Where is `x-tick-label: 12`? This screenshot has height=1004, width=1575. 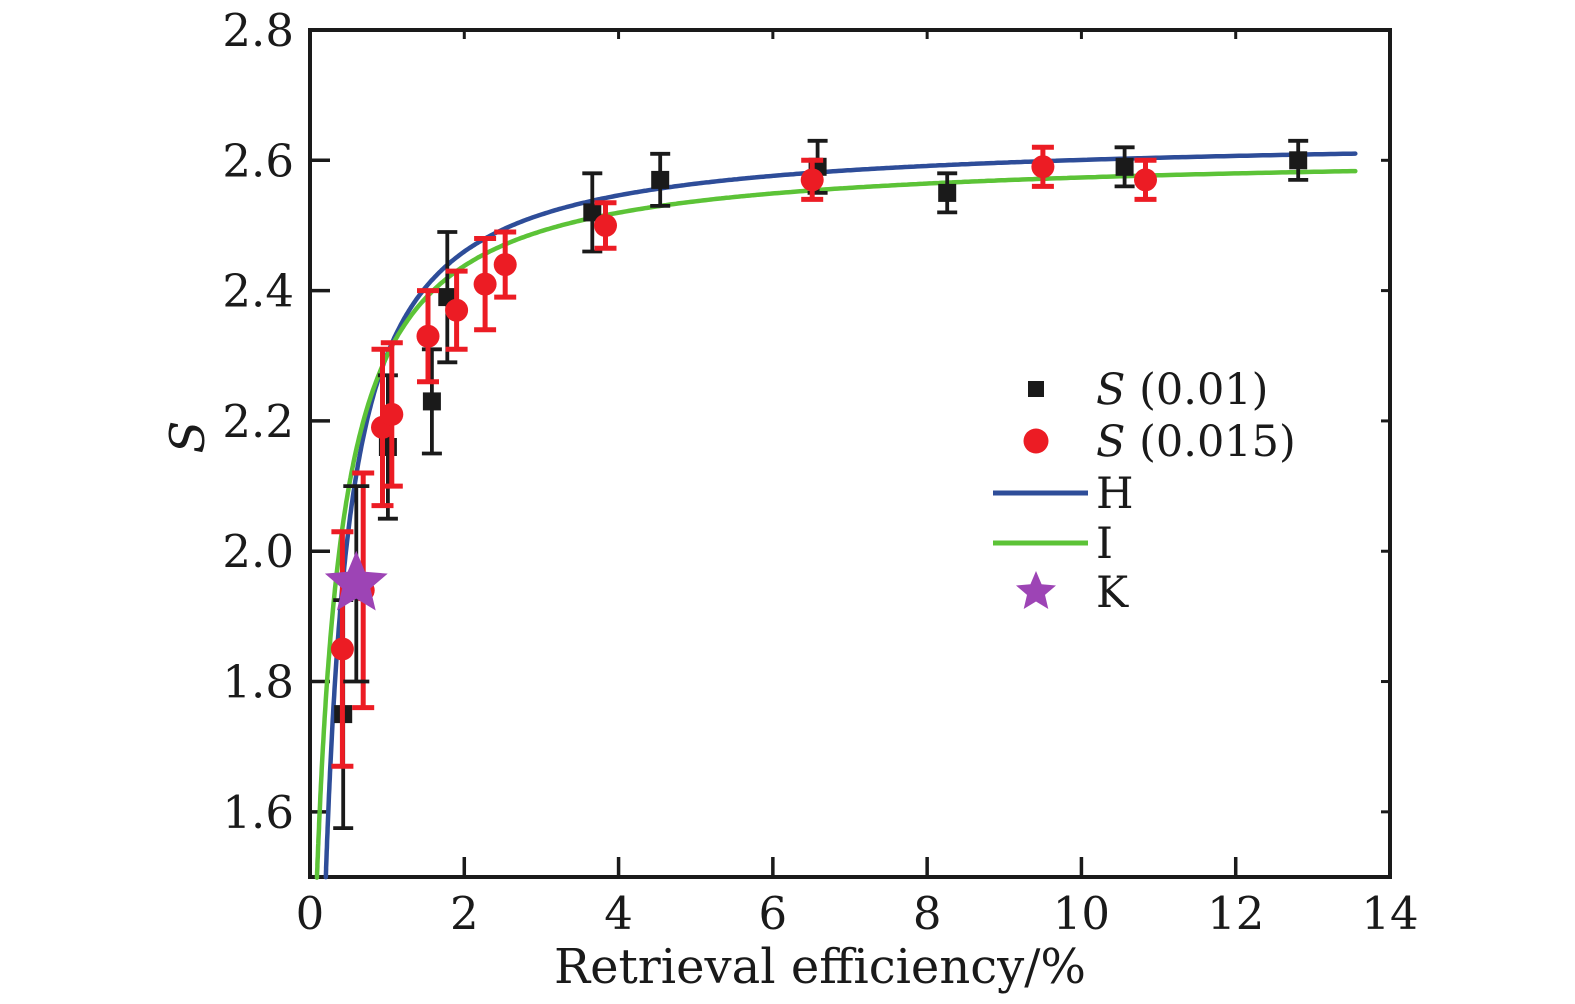
x-tick-label: 12 is located at coordinates (1235, 913).